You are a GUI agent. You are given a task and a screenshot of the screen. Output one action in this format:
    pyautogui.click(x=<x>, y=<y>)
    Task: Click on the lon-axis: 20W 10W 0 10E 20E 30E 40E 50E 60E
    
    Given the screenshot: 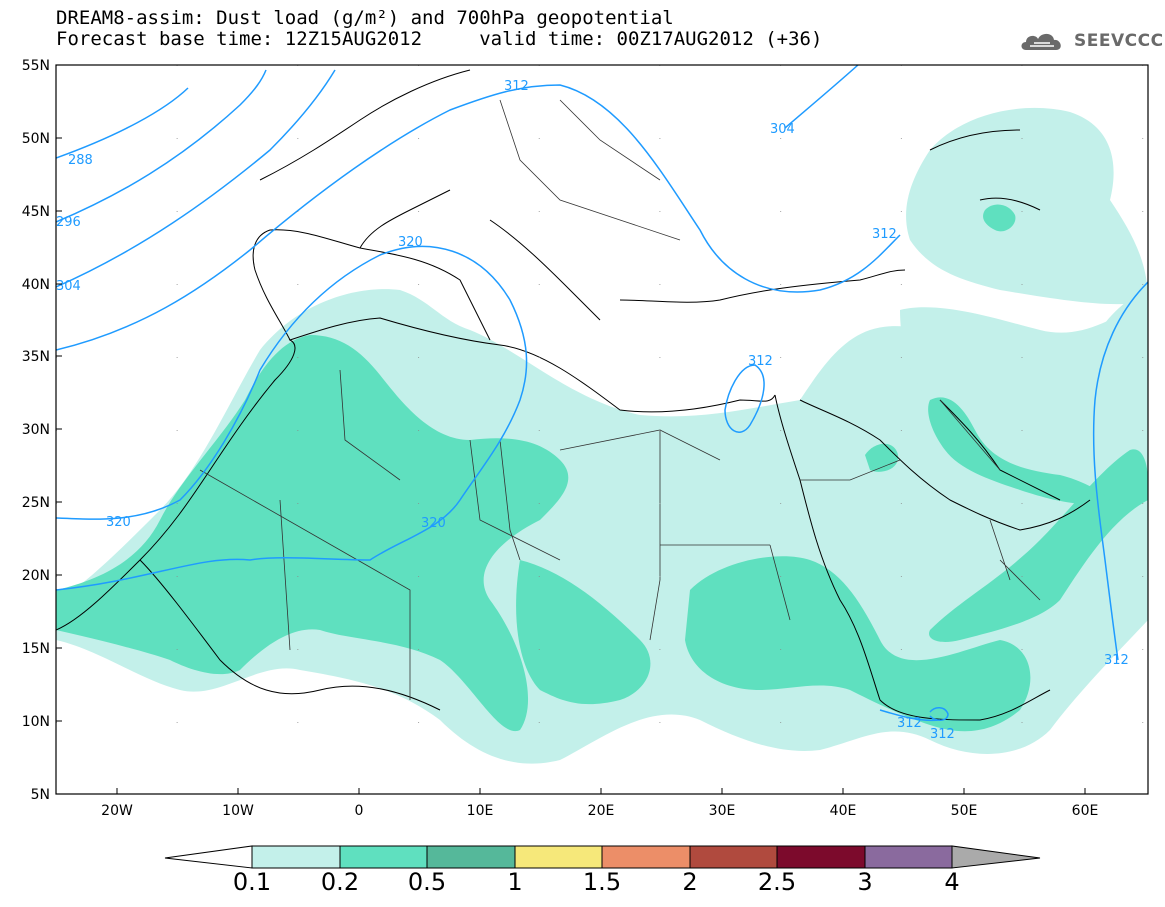 What is the action you would take?
    pyautogui.click(x=599, y=803)
    